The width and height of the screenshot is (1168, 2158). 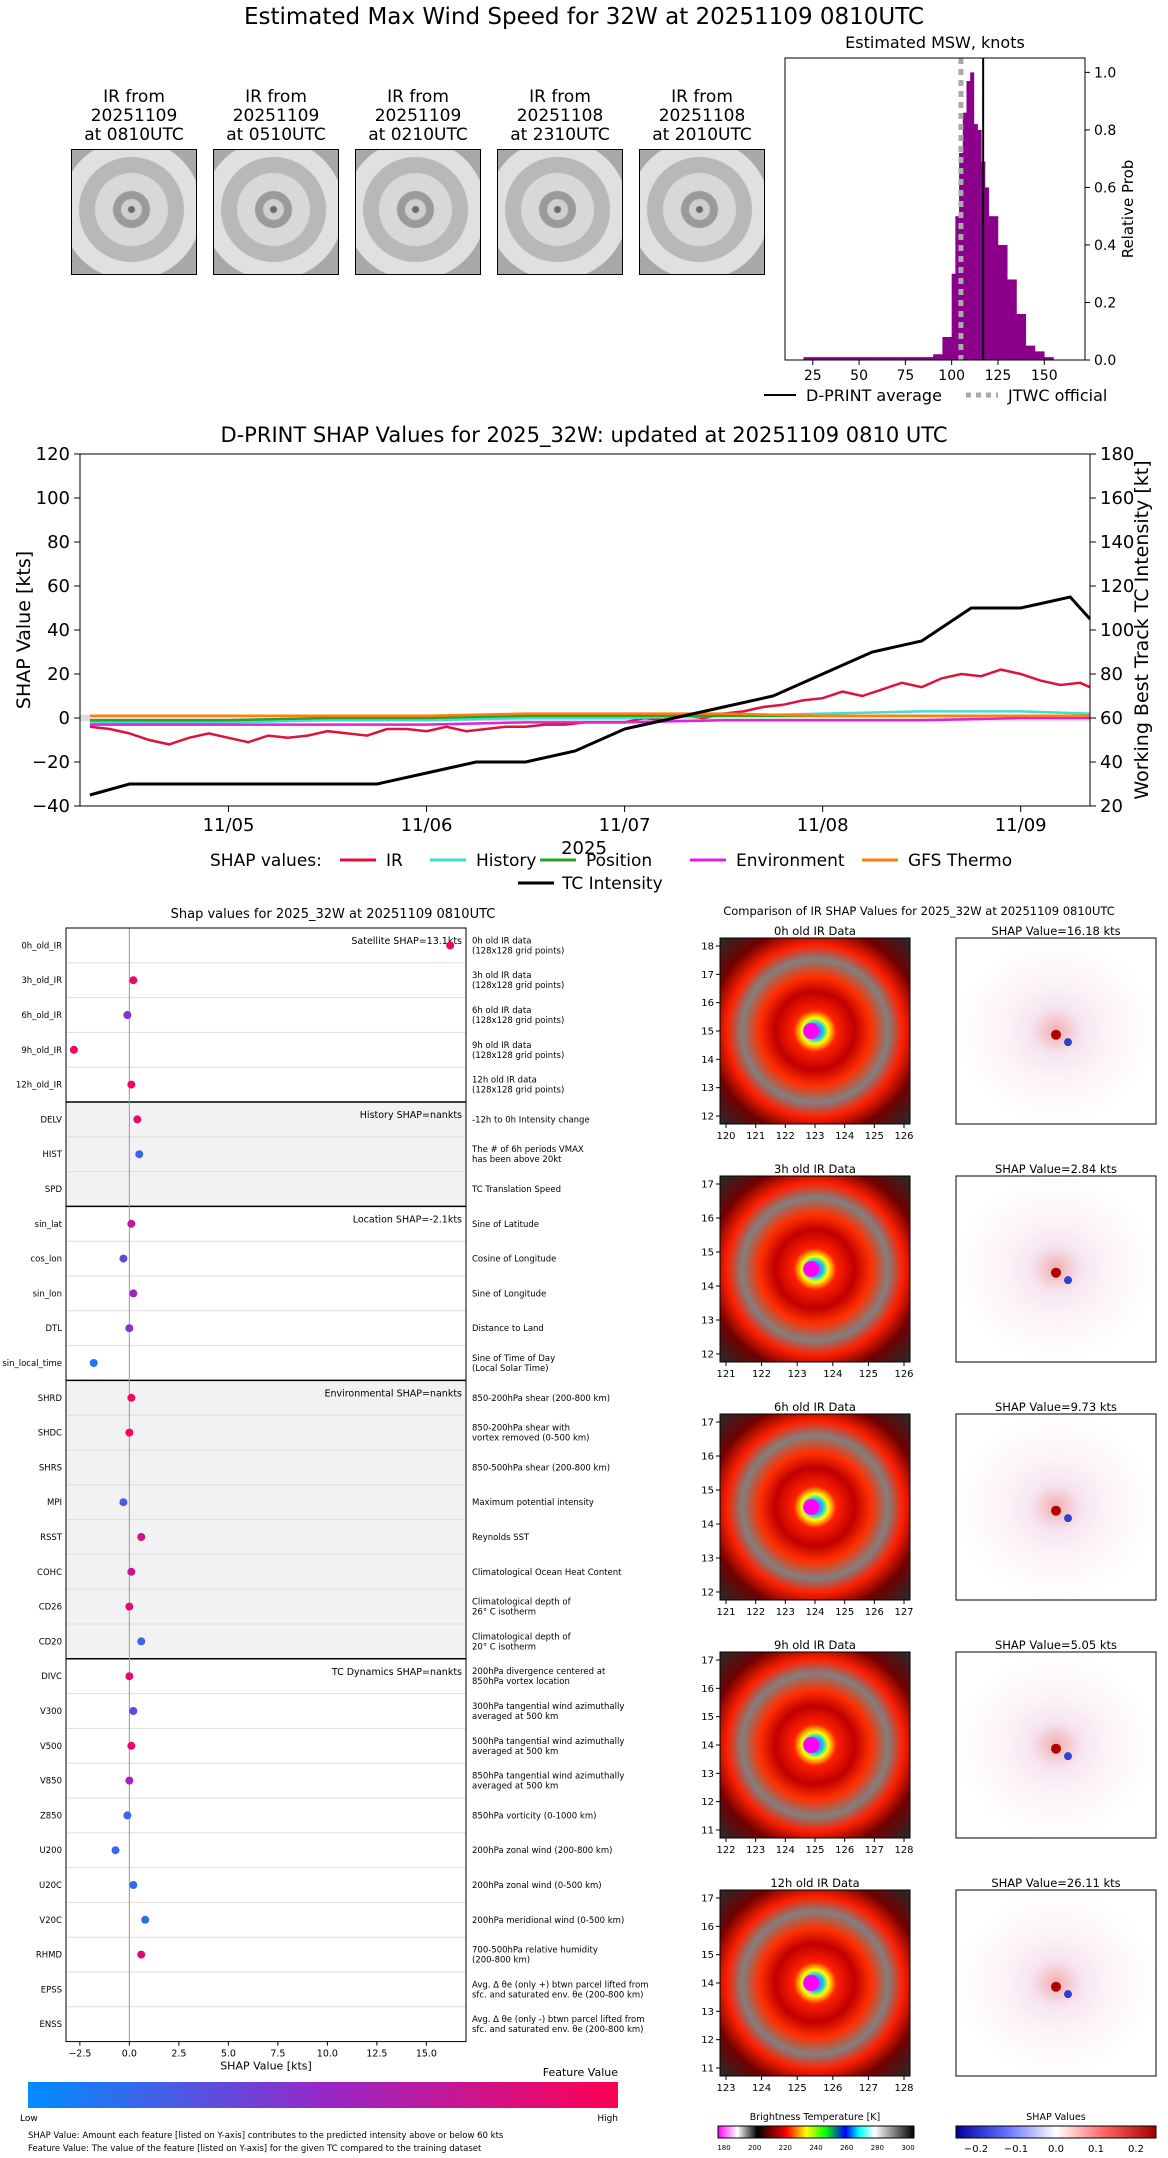 What do you see at coordinates (376, 2054) in the screenshot?
I see `feature-x-tick-label: 12.5` at bounding box center [376, 2054].